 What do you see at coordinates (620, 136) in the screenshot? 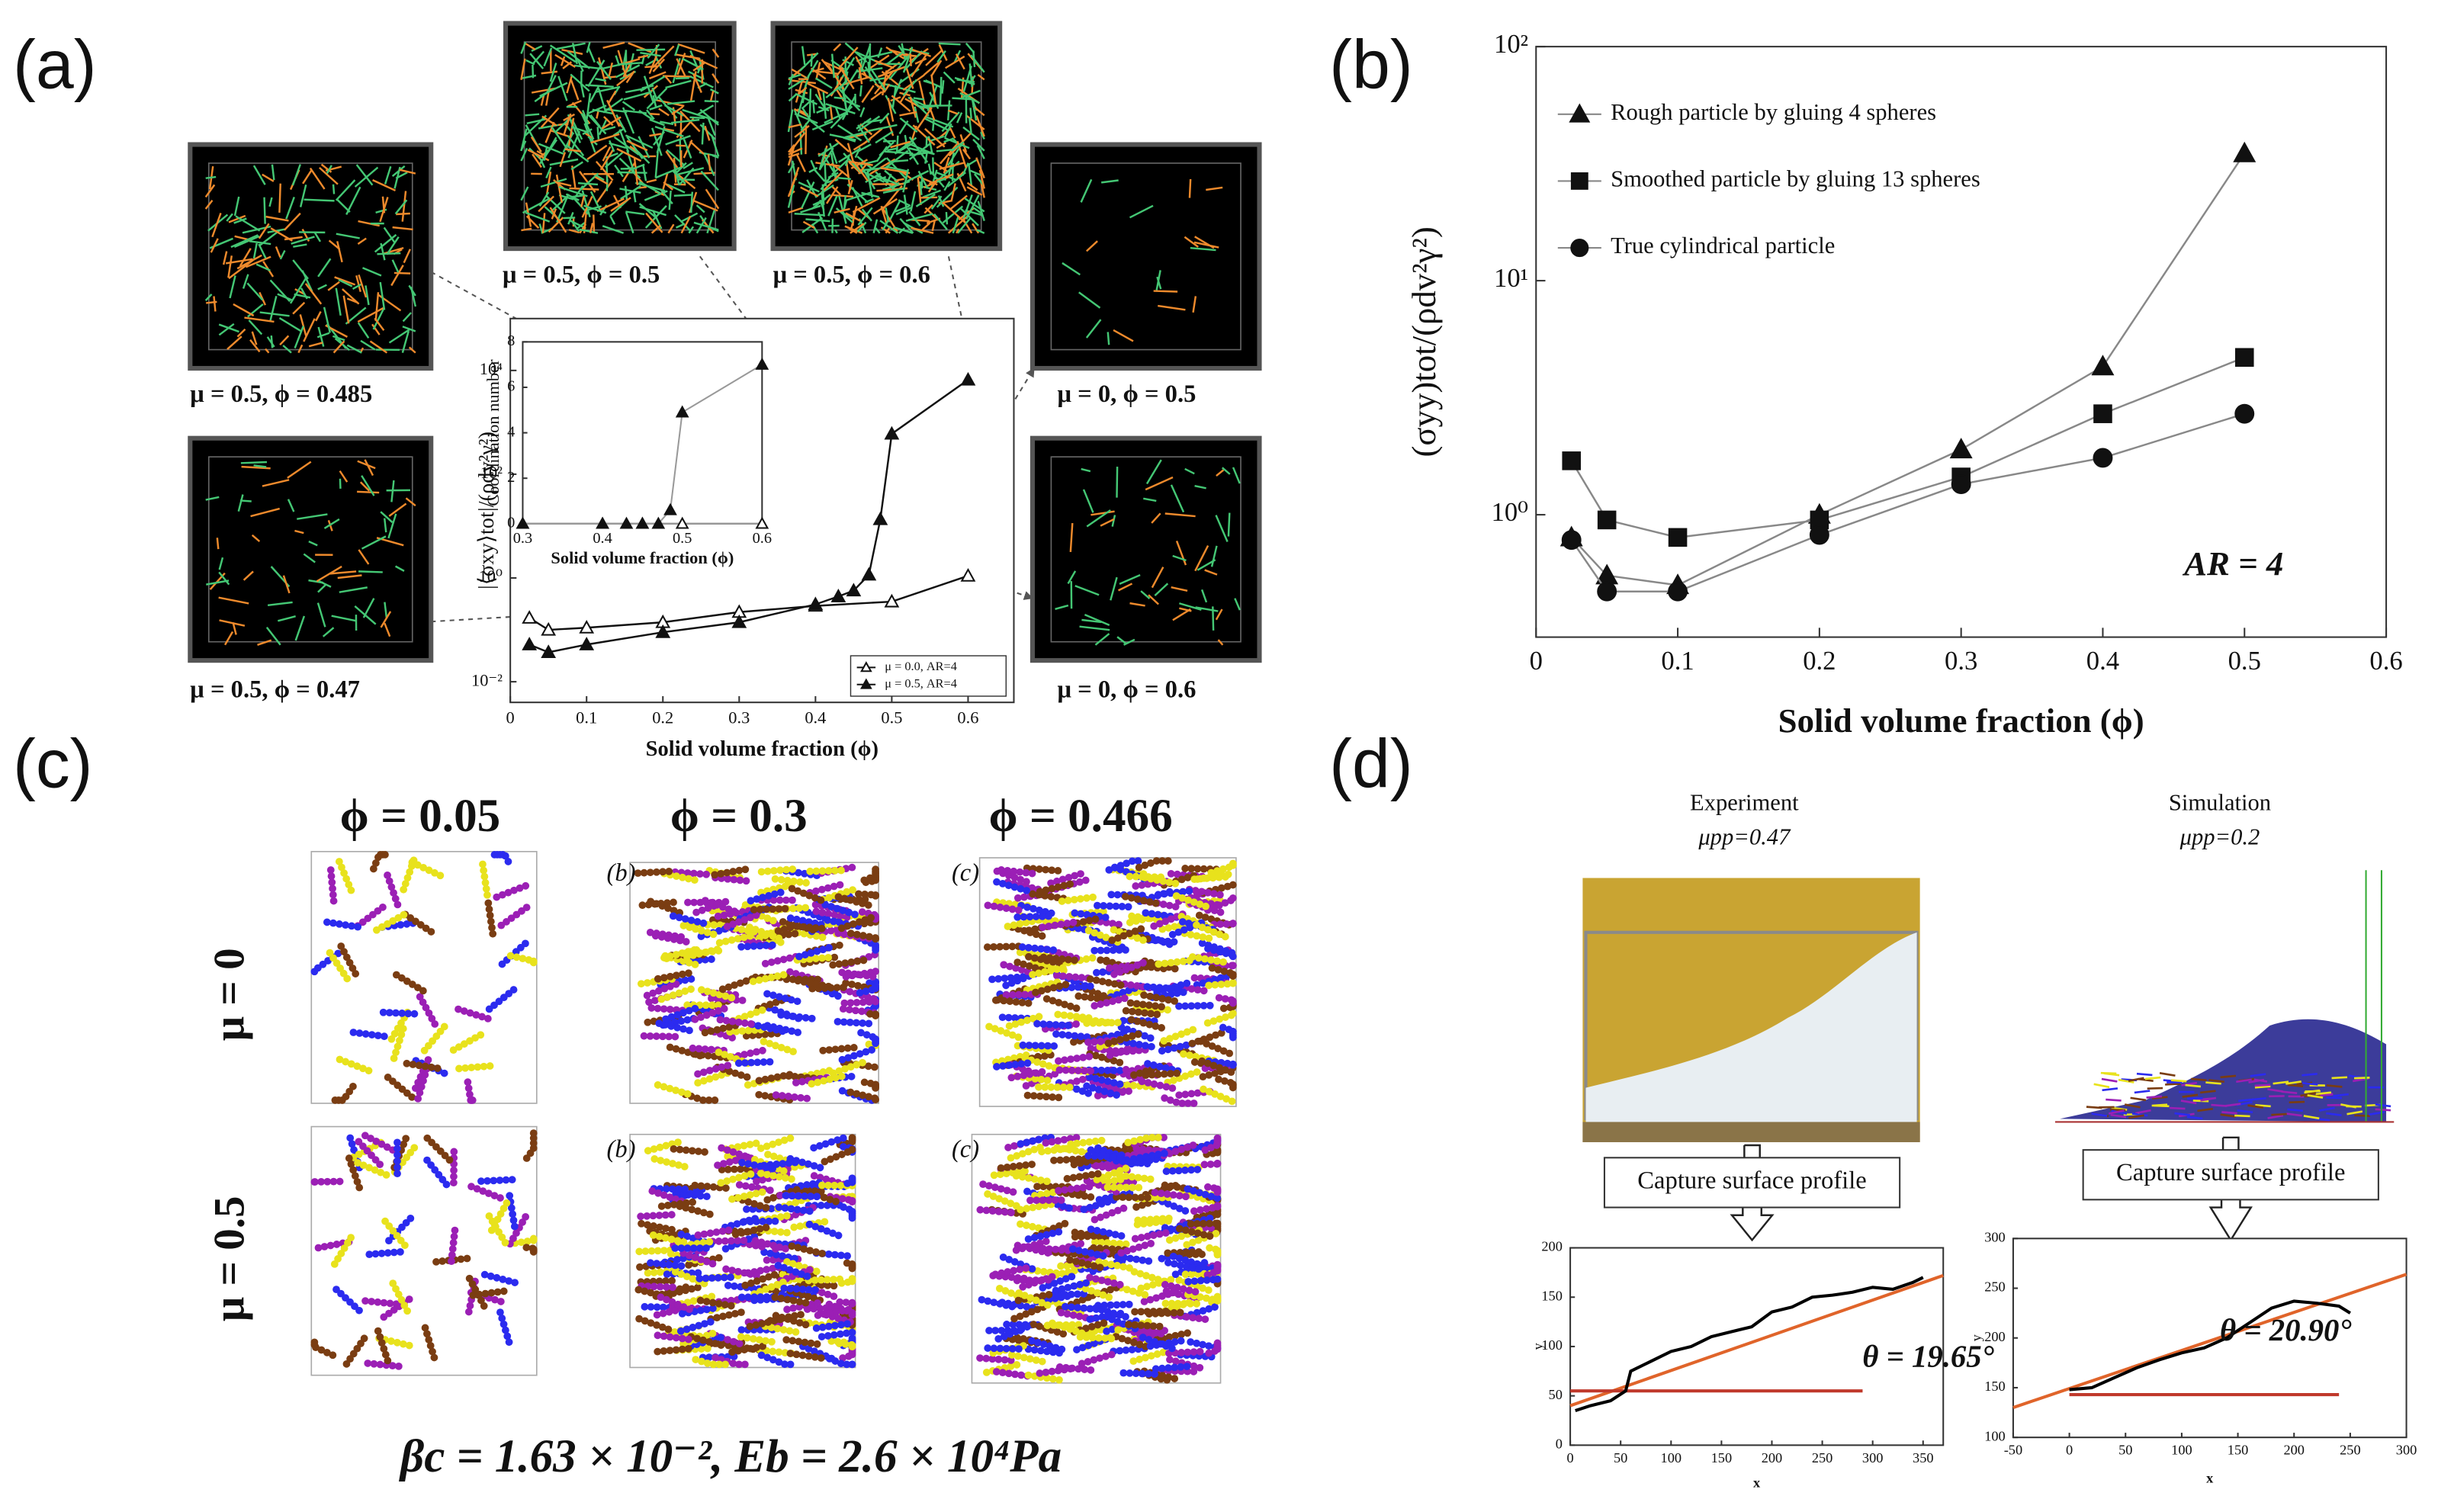
I see `snapshot` at bounding box center [620, 136].